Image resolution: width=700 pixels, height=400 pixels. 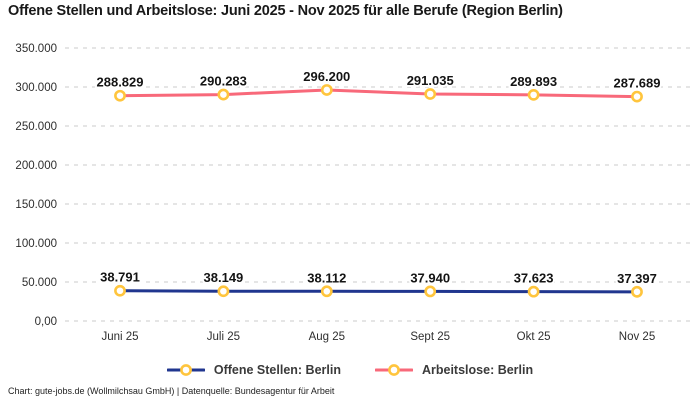 I want to click on x-axis-tick-label: Aug 25, so click(x=327, y=337).